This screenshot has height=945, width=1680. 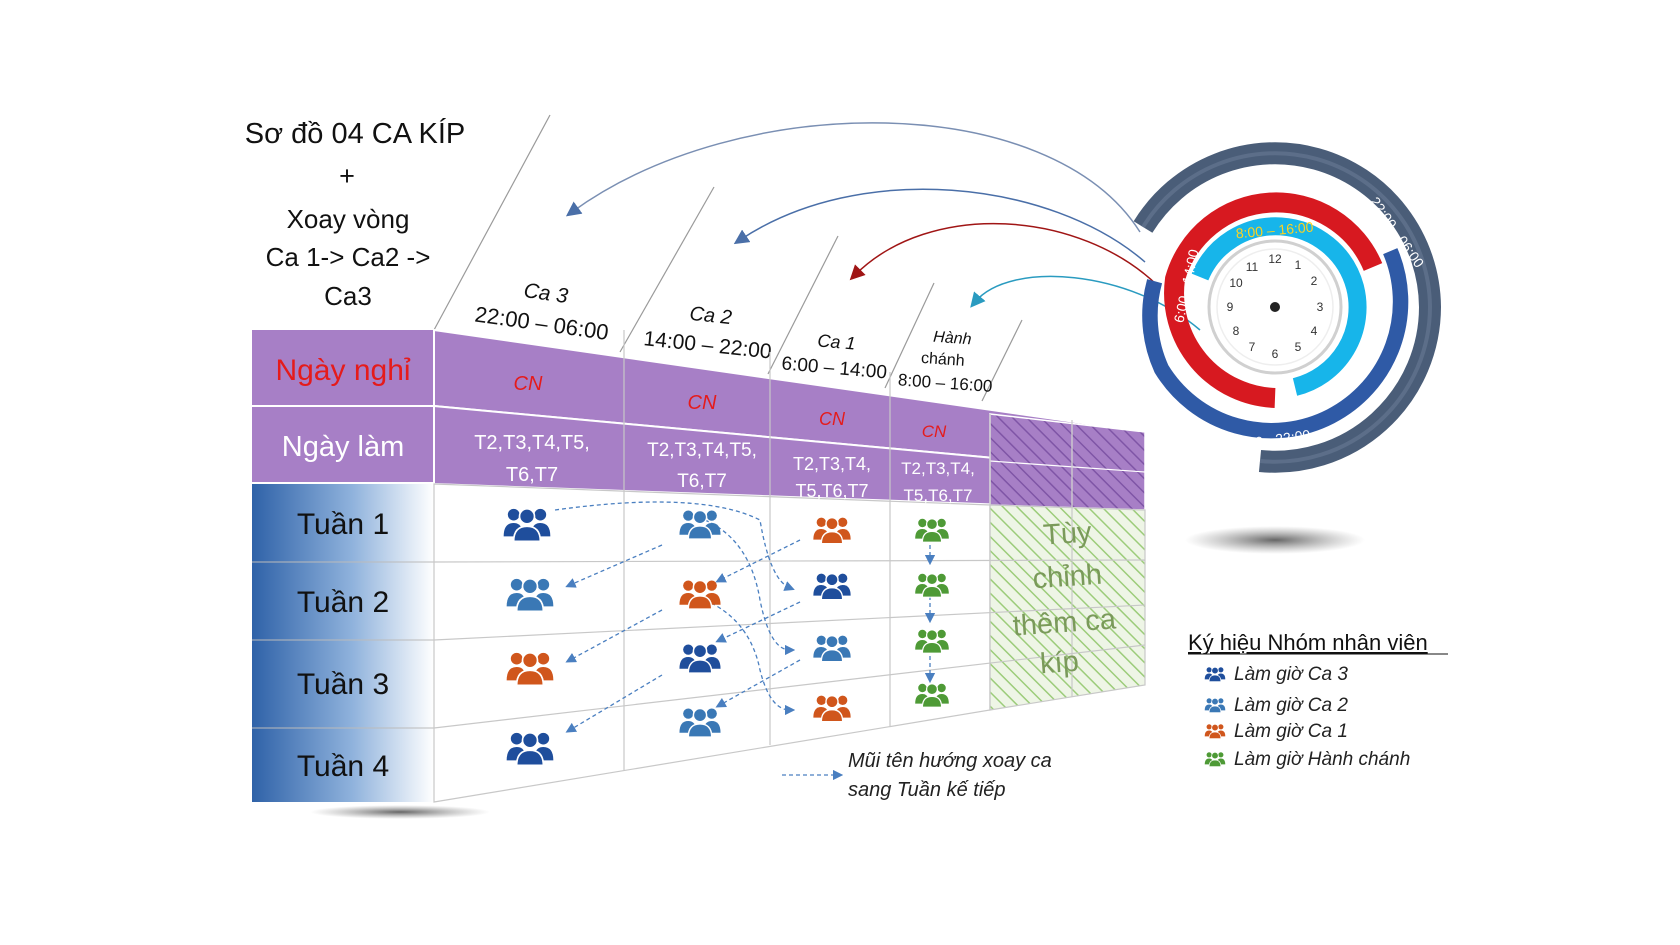 I want to click on ring-ca2, so click(x=1275, y=343).